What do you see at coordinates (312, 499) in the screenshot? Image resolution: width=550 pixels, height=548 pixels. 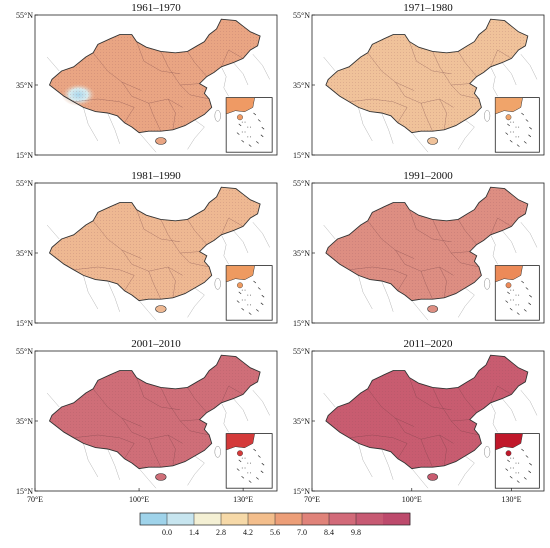 I see `lon-tick-label: 70°E` at bounding box center [312, 499].